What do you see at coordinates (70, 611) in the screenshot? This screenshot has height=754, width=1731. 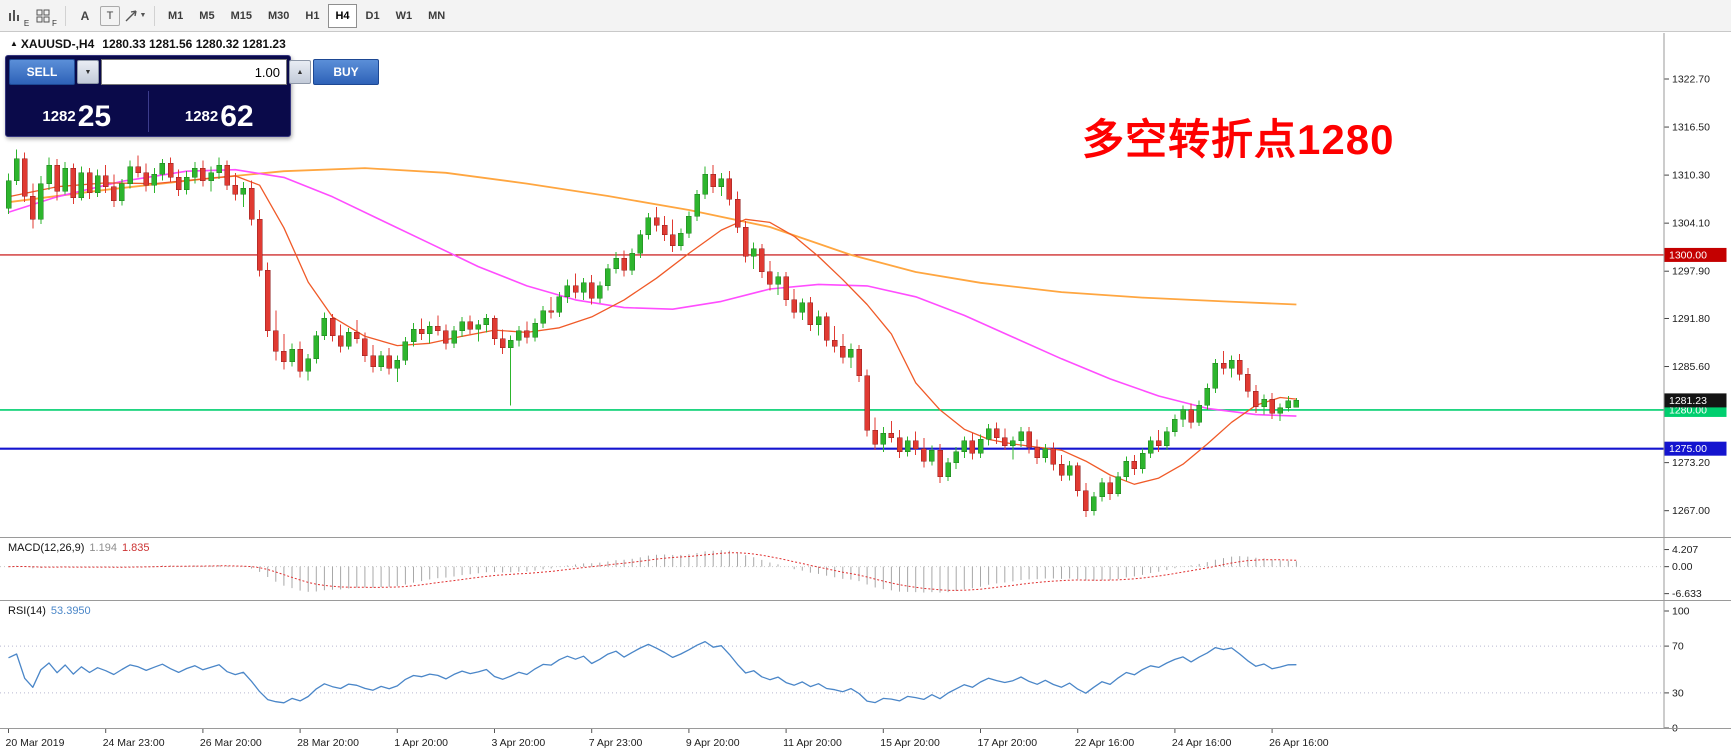 I see `rsi-value: 53.3950` at bounding box center [70, 611].